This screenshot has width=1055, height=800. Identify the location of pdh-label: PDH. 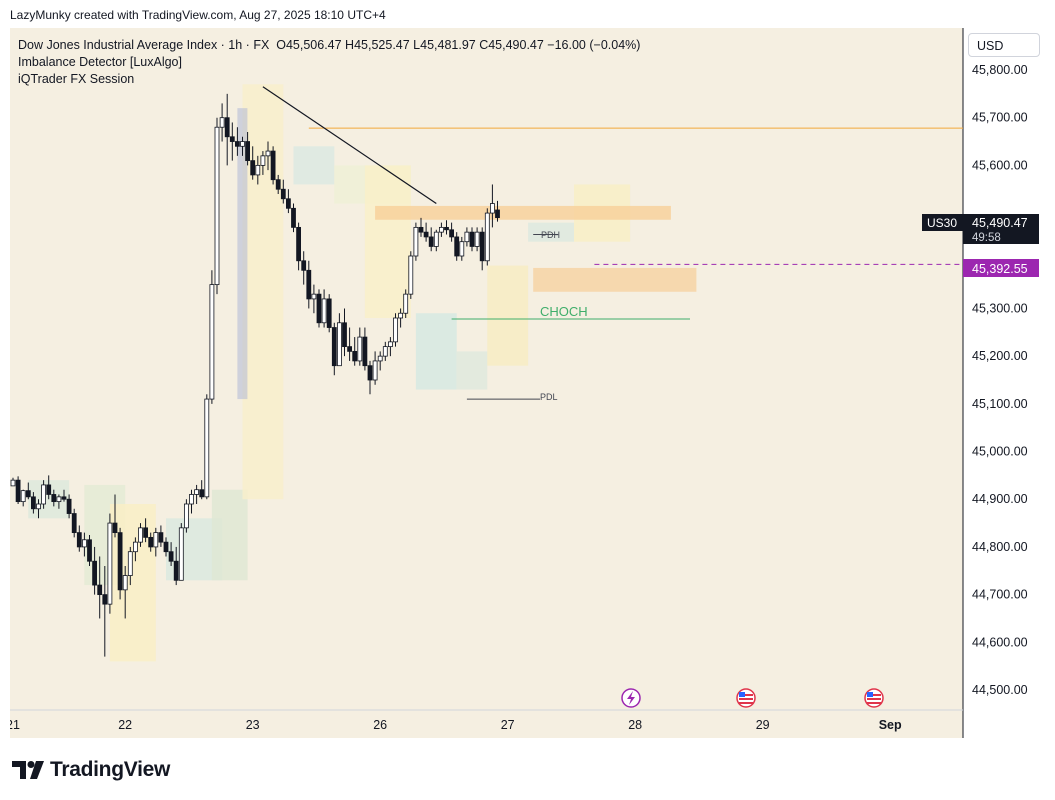
(550, 235).